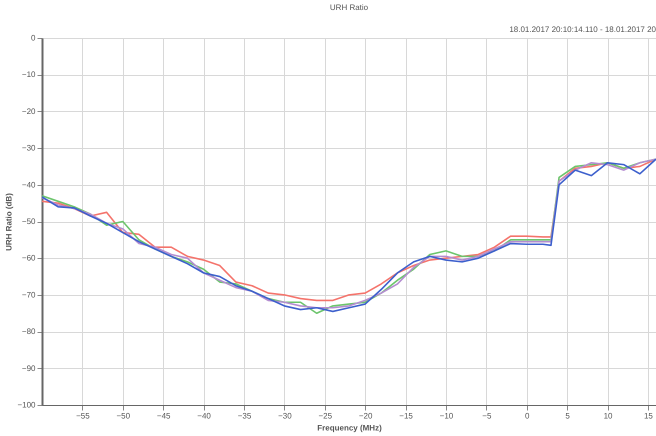  Describe the element at coordinates (649, 416) in the screenshot. I see `x-tick-label: 15` at that location.